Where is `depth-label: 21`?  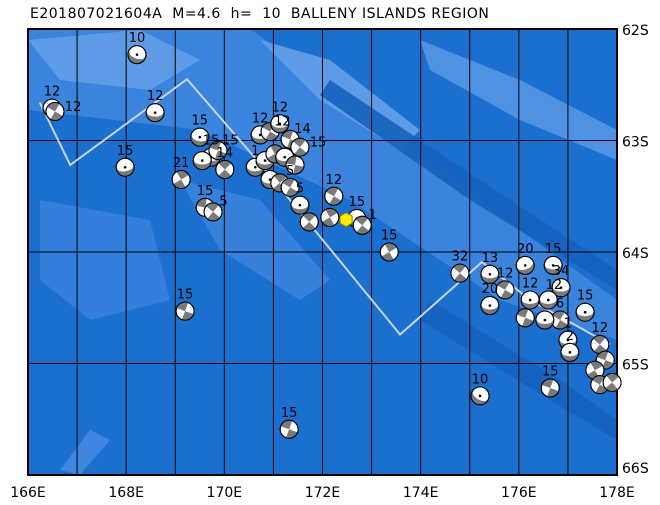
depth-label: 21 is located at coordinates (181, 163).